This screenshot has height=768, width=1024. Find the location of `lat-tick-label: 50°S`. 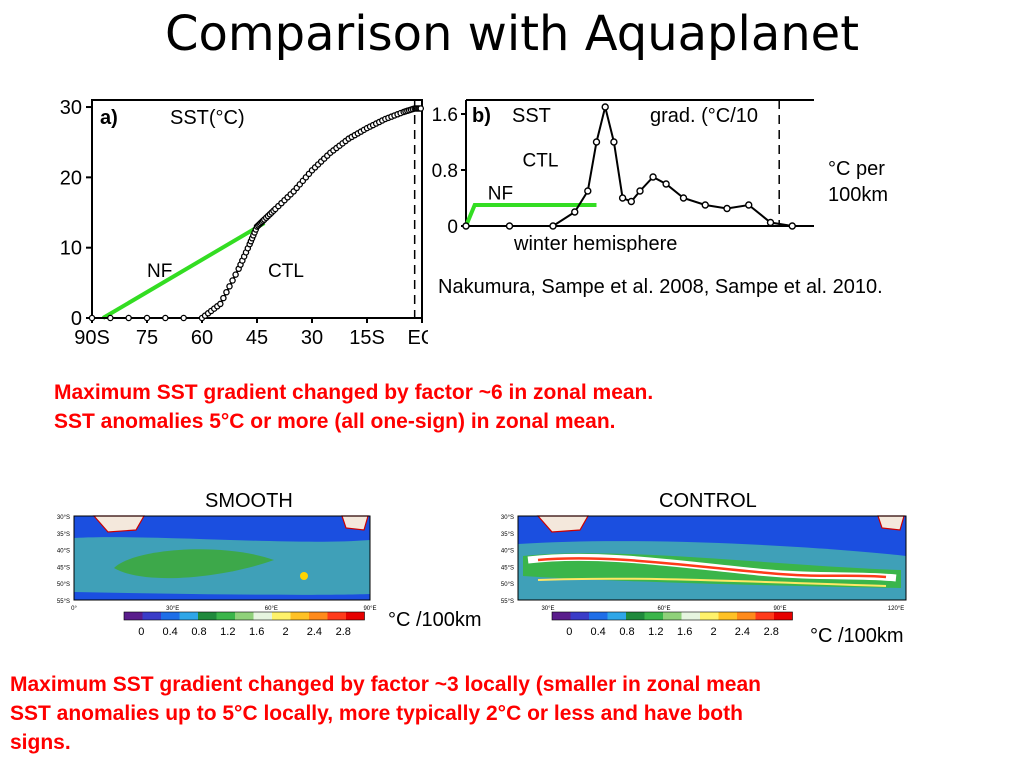

lat-tick-label: 50°S is located at coordinates (507, 585).